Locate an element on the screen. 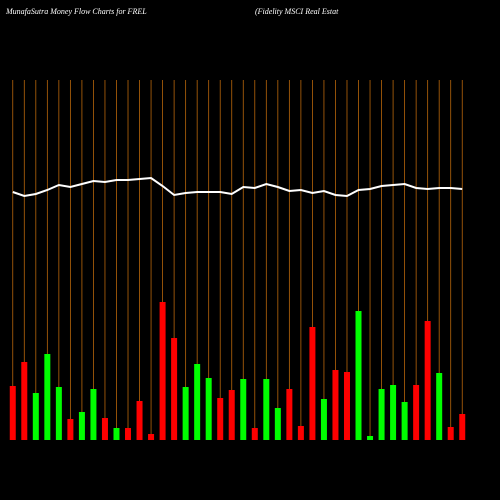  money-flow-line is located at coordinates (237, 187).